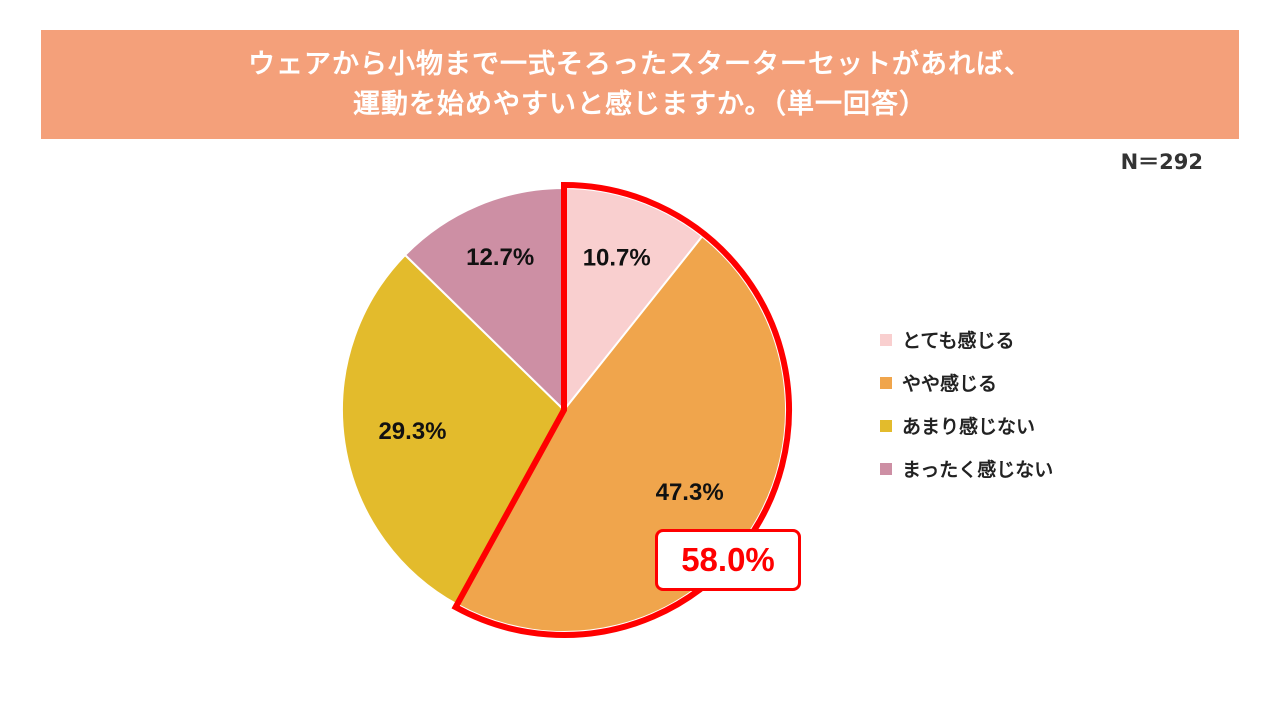 The width and height of the screenshot is (1280, 720). I want to click on legend-item: とても感じる, so click(966, 339).